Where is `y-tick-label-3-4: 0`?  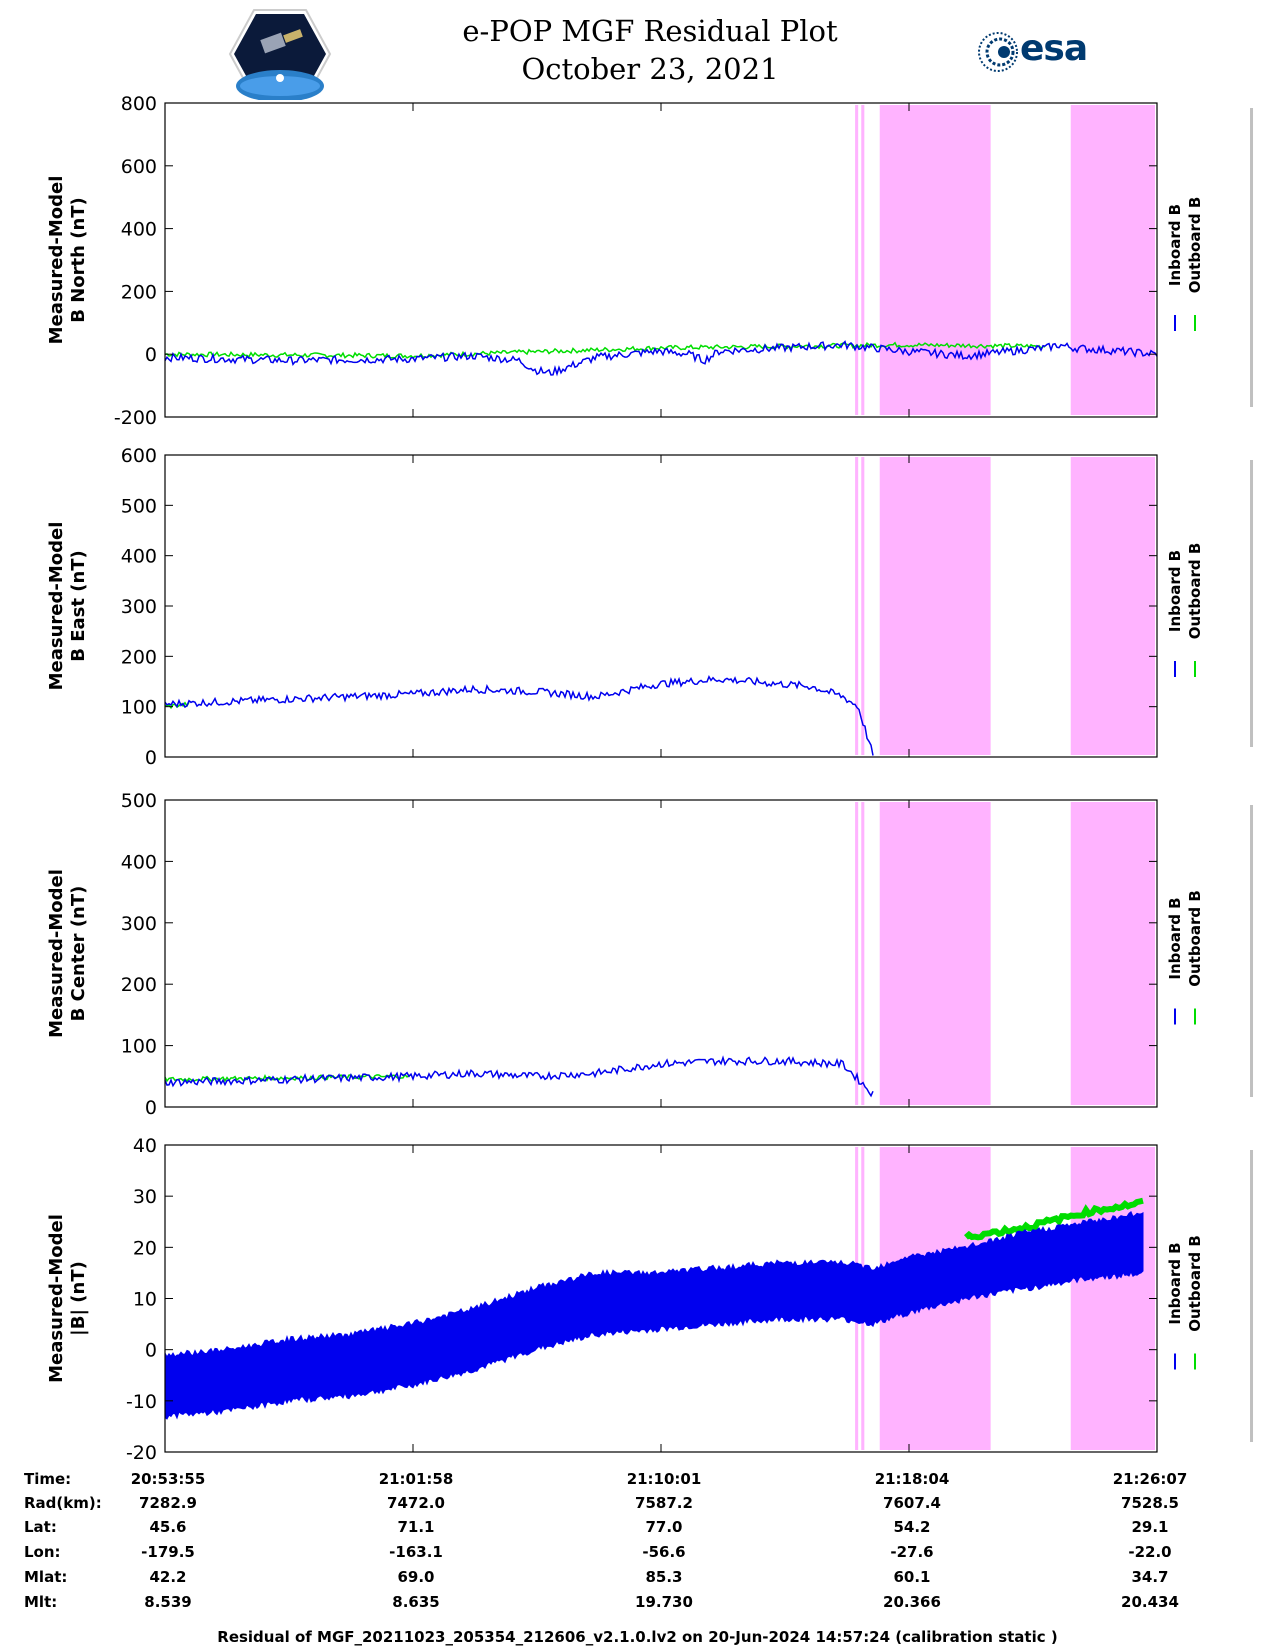 y-tick-label-3-4: 0 is located at coordinates (151, 1351).